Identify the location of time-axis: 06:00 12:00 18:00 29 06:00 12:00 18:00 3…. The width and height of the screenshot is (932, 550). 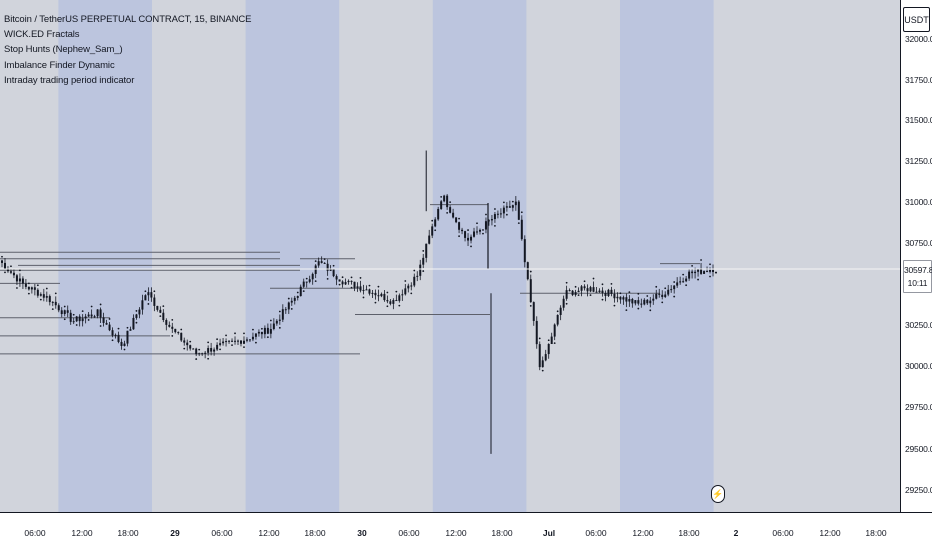
(466, 531).